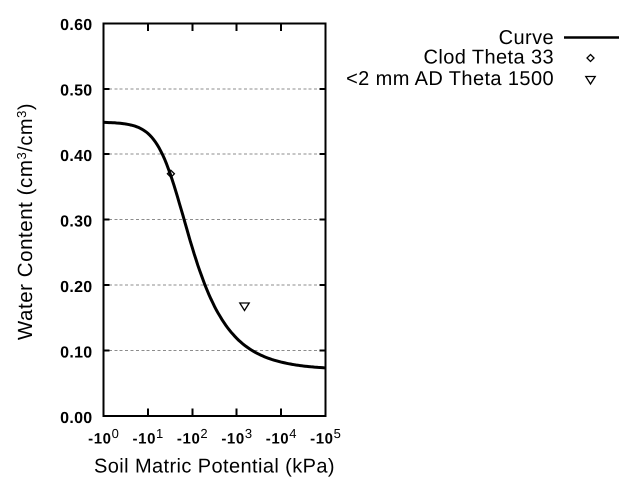 The width and height of the screenshot is (640, 480). I want to click on svg-text: Soil Matric Potential (kPa), so click(214, 467).